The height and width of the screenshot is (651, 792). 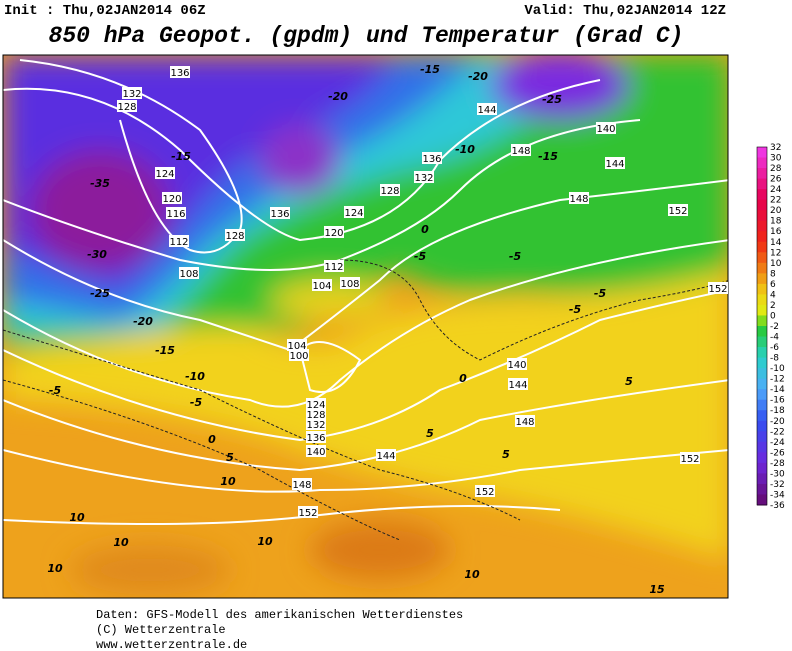 What do you see at coordinates (776, 180) in the screenshot?
I see `color-scale-label: 26` at bounding box center [776, 180].